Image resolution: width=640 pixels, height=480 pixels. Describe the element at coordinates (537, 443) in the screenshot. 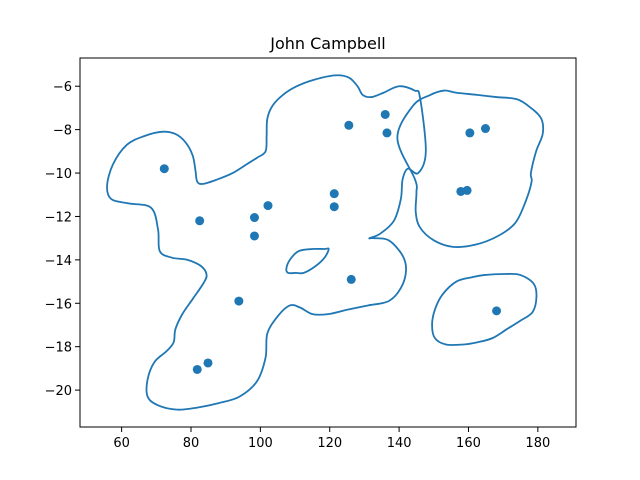

I see `x-tick-label: 180` at that location.